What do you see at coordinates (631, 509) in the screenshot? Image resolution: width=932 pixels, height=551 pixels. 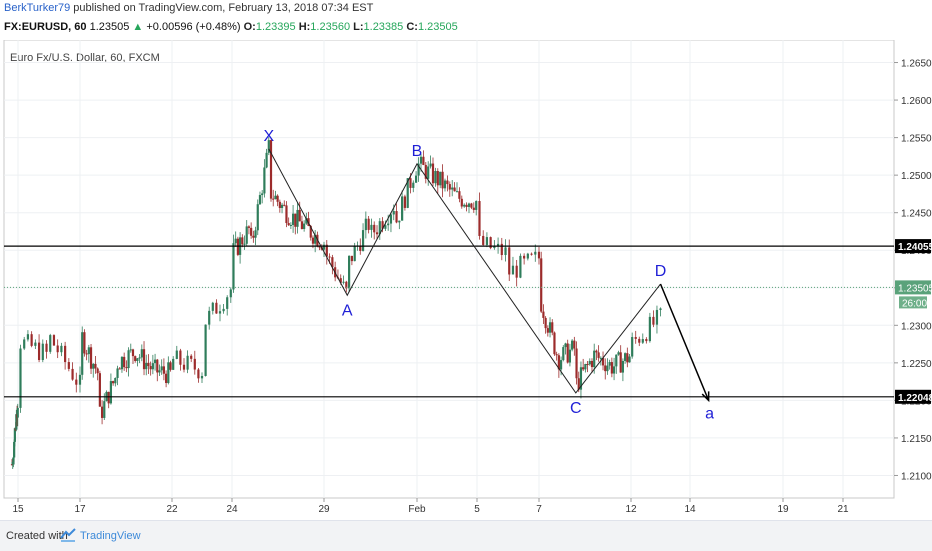 I see `x-tick-label: 12` at bounding box center [631, 509].